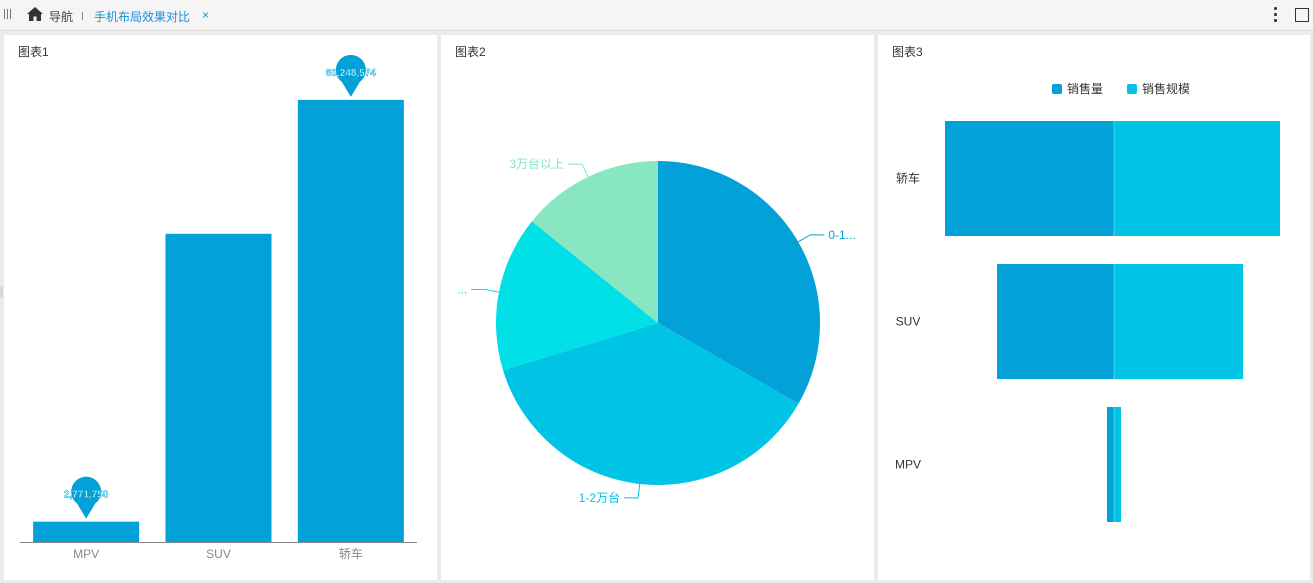 Image resolution: width=1313 pixels, height=583 pixels. Describe the element at coordinates (907, 52) in the screenshot. I see `panel-title: 图表3` at that location.